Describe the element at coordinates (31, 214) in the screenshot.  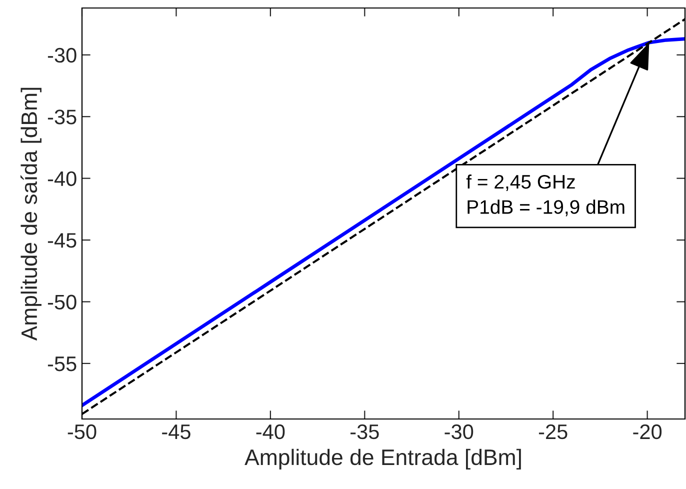
I see `y-axis-title: Amplitude de saída [dBm]` at that location.